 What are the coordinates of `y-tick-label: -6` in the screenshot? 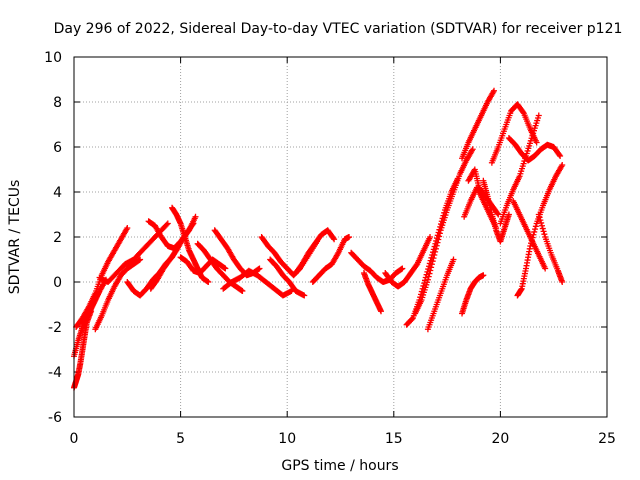 It's located at (55, 418).